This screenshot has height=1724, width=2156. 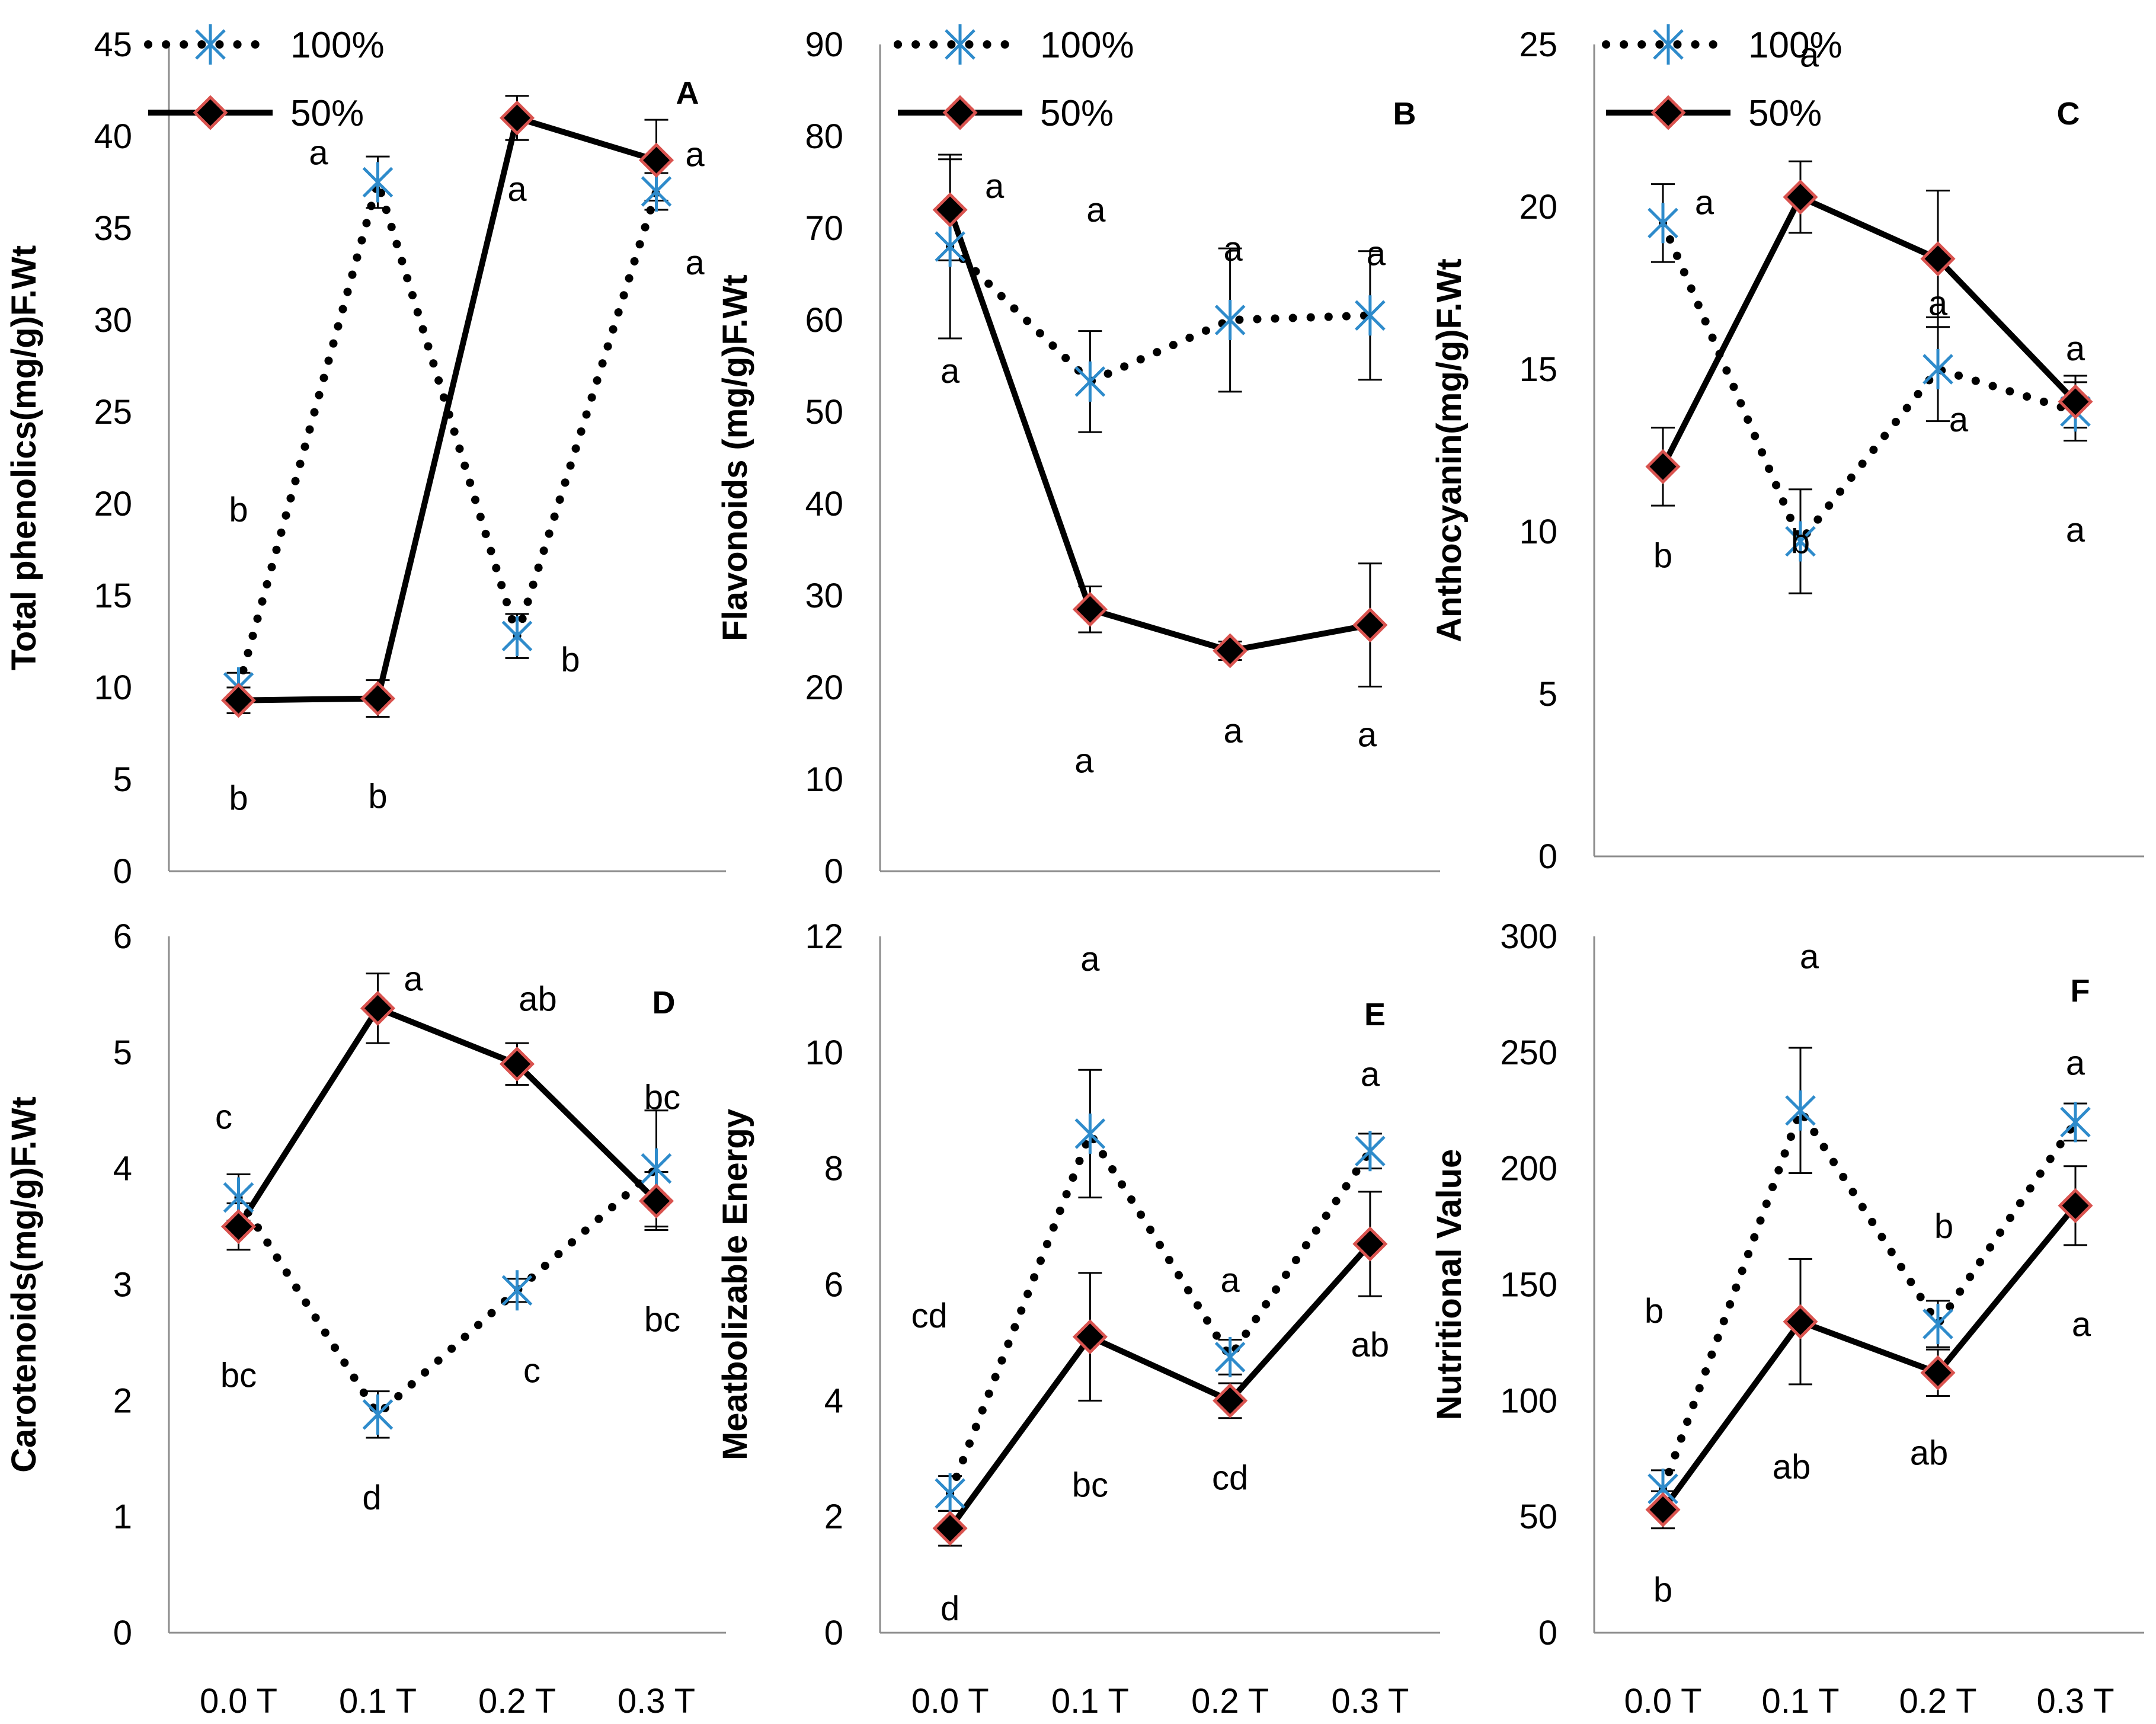 What do you see at coordinates (834, 1400) in the screenshot?
I see `y-tick-label: 4` at bounding box center [834, 1400].